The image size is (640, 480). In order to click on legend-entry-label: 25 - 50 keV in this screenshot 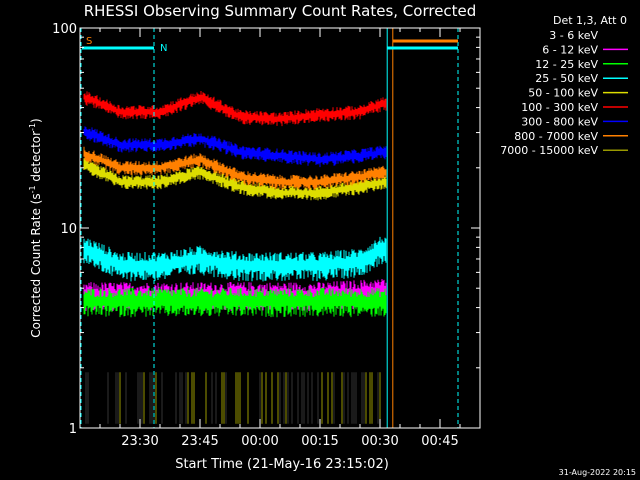, I will do `click(566, 78)`.